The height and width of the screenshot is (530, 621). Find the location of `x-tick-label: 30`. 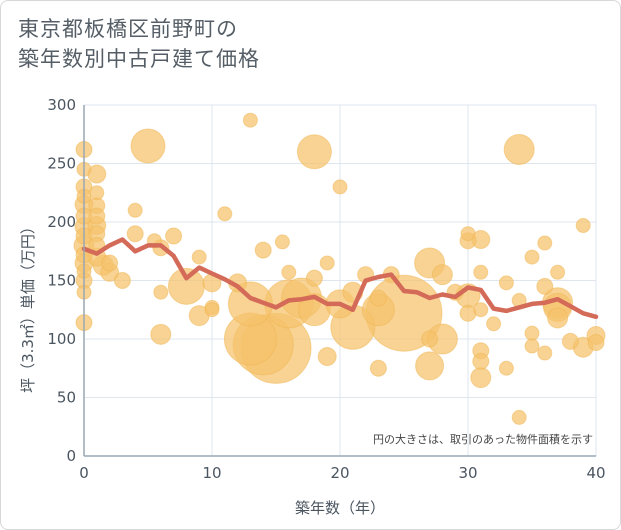

x-tick-label: 30 is located at coordinates (467, 473).